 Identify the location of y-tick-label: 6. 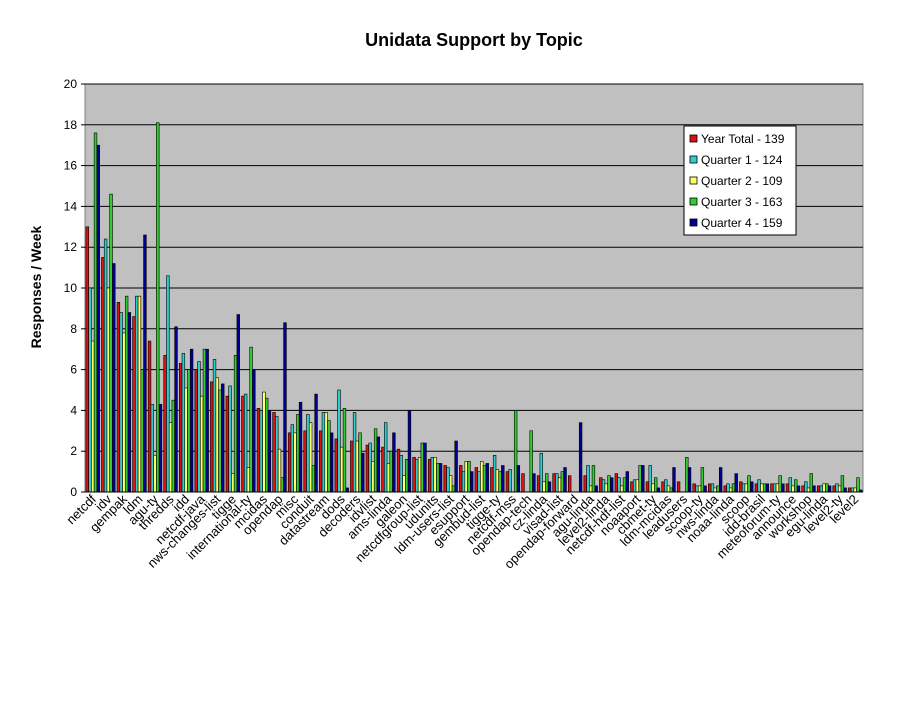
(73, 370).